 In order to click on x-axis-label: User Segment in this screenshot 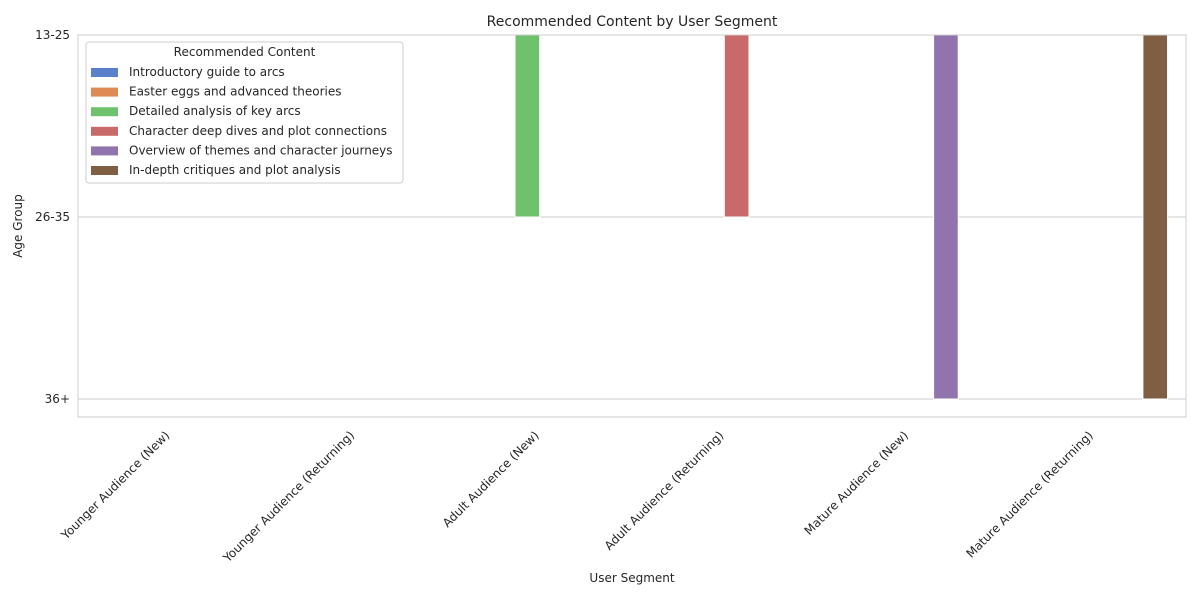, I will do `click(631, 578)`.